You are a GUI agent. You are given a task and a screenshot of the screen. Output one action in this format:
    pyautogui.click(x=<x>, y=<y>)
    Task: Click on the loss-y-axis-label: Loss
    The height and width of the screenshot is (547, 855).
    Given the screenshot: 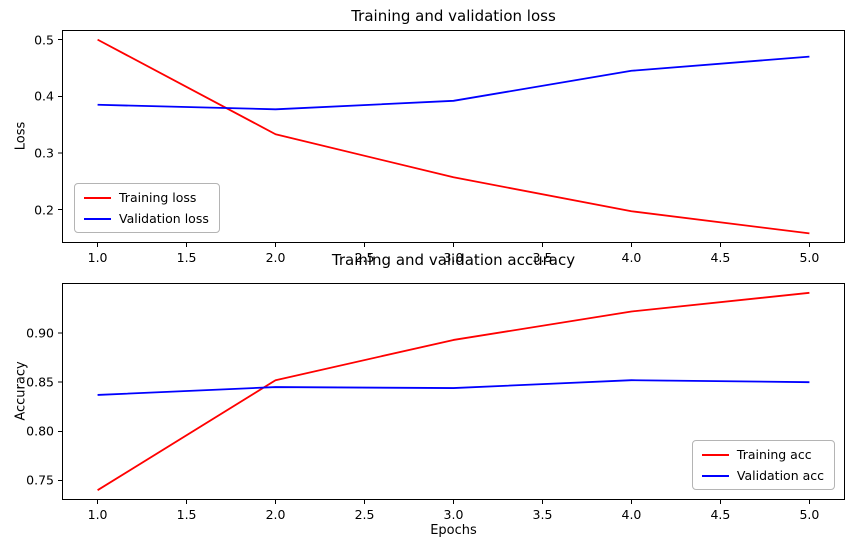 What is the action you would take?
    pyautogui.click(x=21, y=136)
    